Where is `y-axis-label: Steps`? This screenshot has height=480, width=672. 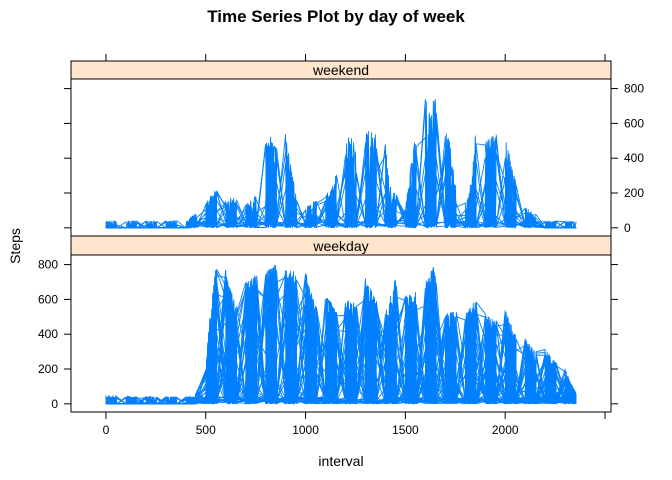 y-axis-label: Steps is located at coordinates (15, 246).